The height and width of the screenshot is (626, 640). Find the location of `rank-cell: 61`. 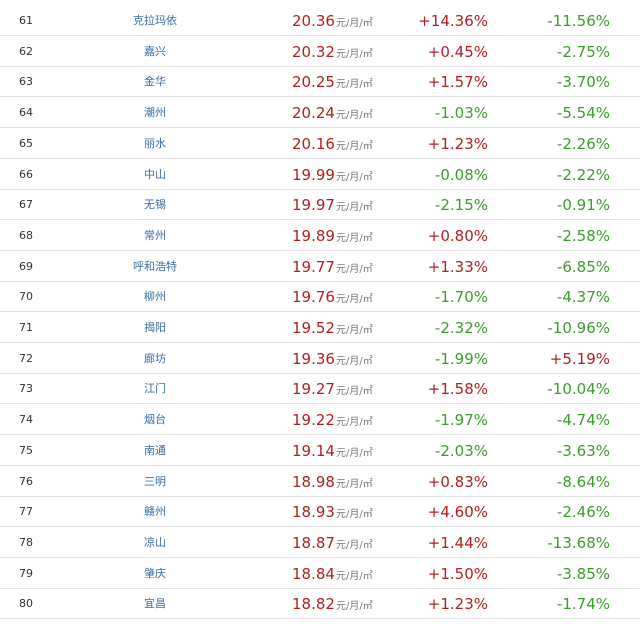

rank-cell: 61 is located at coordinates (26, 20).